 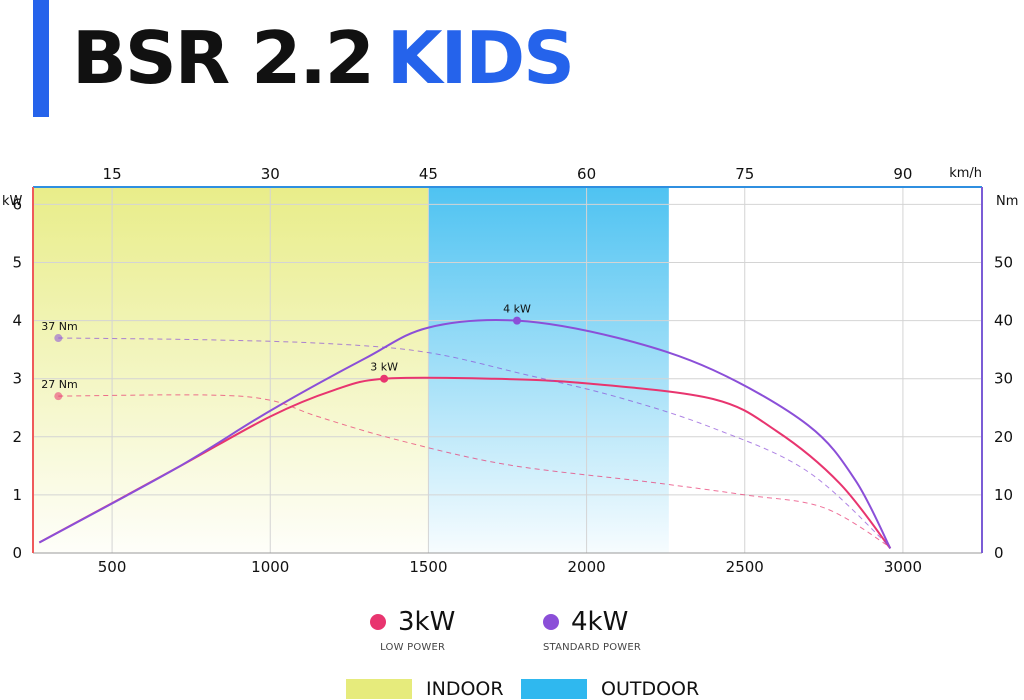 What do you see at coordinates (600, 622) in the screenshot?
I see `legend-4kw-label: 4kW` at bounding box center [600, 622].